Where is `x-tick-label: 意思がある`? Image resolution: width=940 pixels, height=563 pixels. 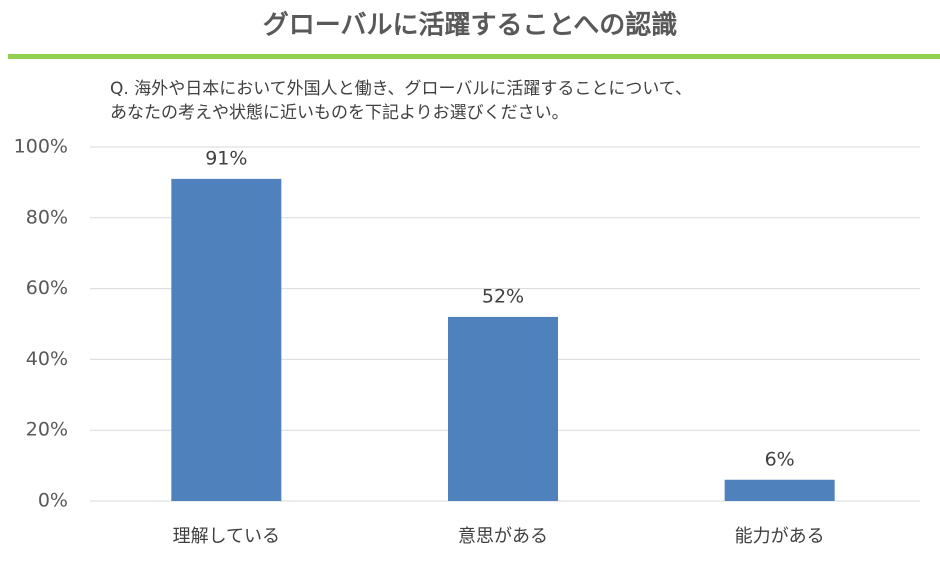 x-tick-label: 意思がある is located at coordinates (503, 536).